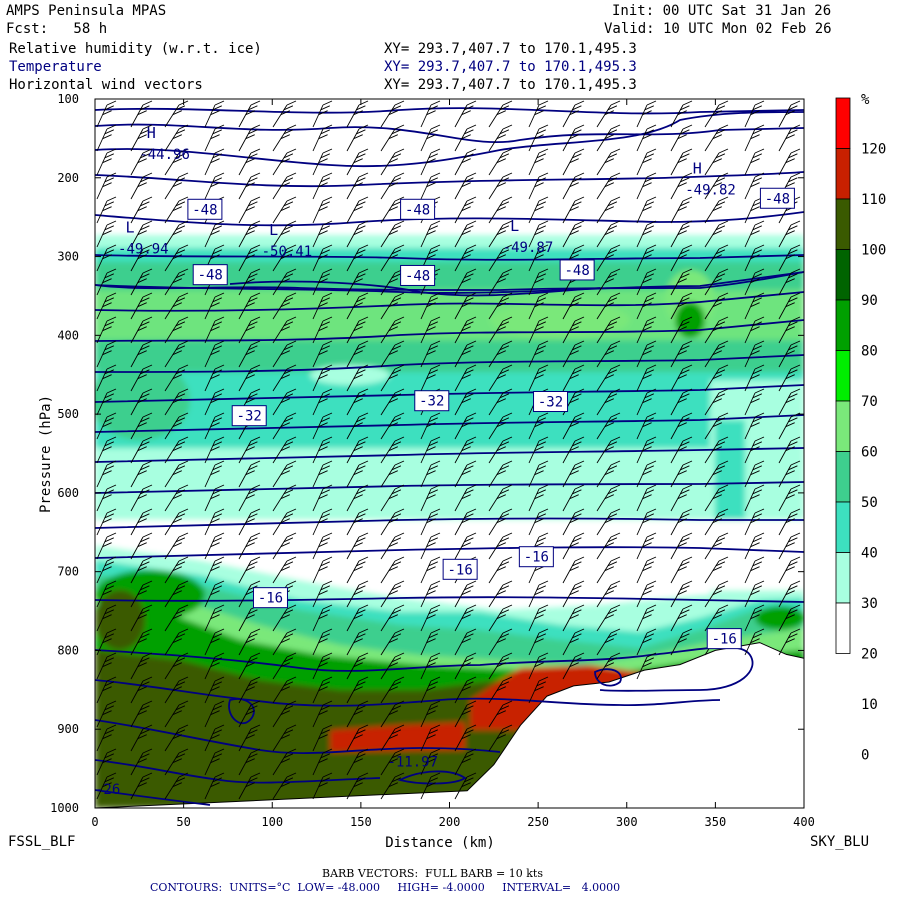 Image resolution: width=900 pixels, height=900 pixels. I want to click on x-axis-label: Distance (km), so click(440, 843).